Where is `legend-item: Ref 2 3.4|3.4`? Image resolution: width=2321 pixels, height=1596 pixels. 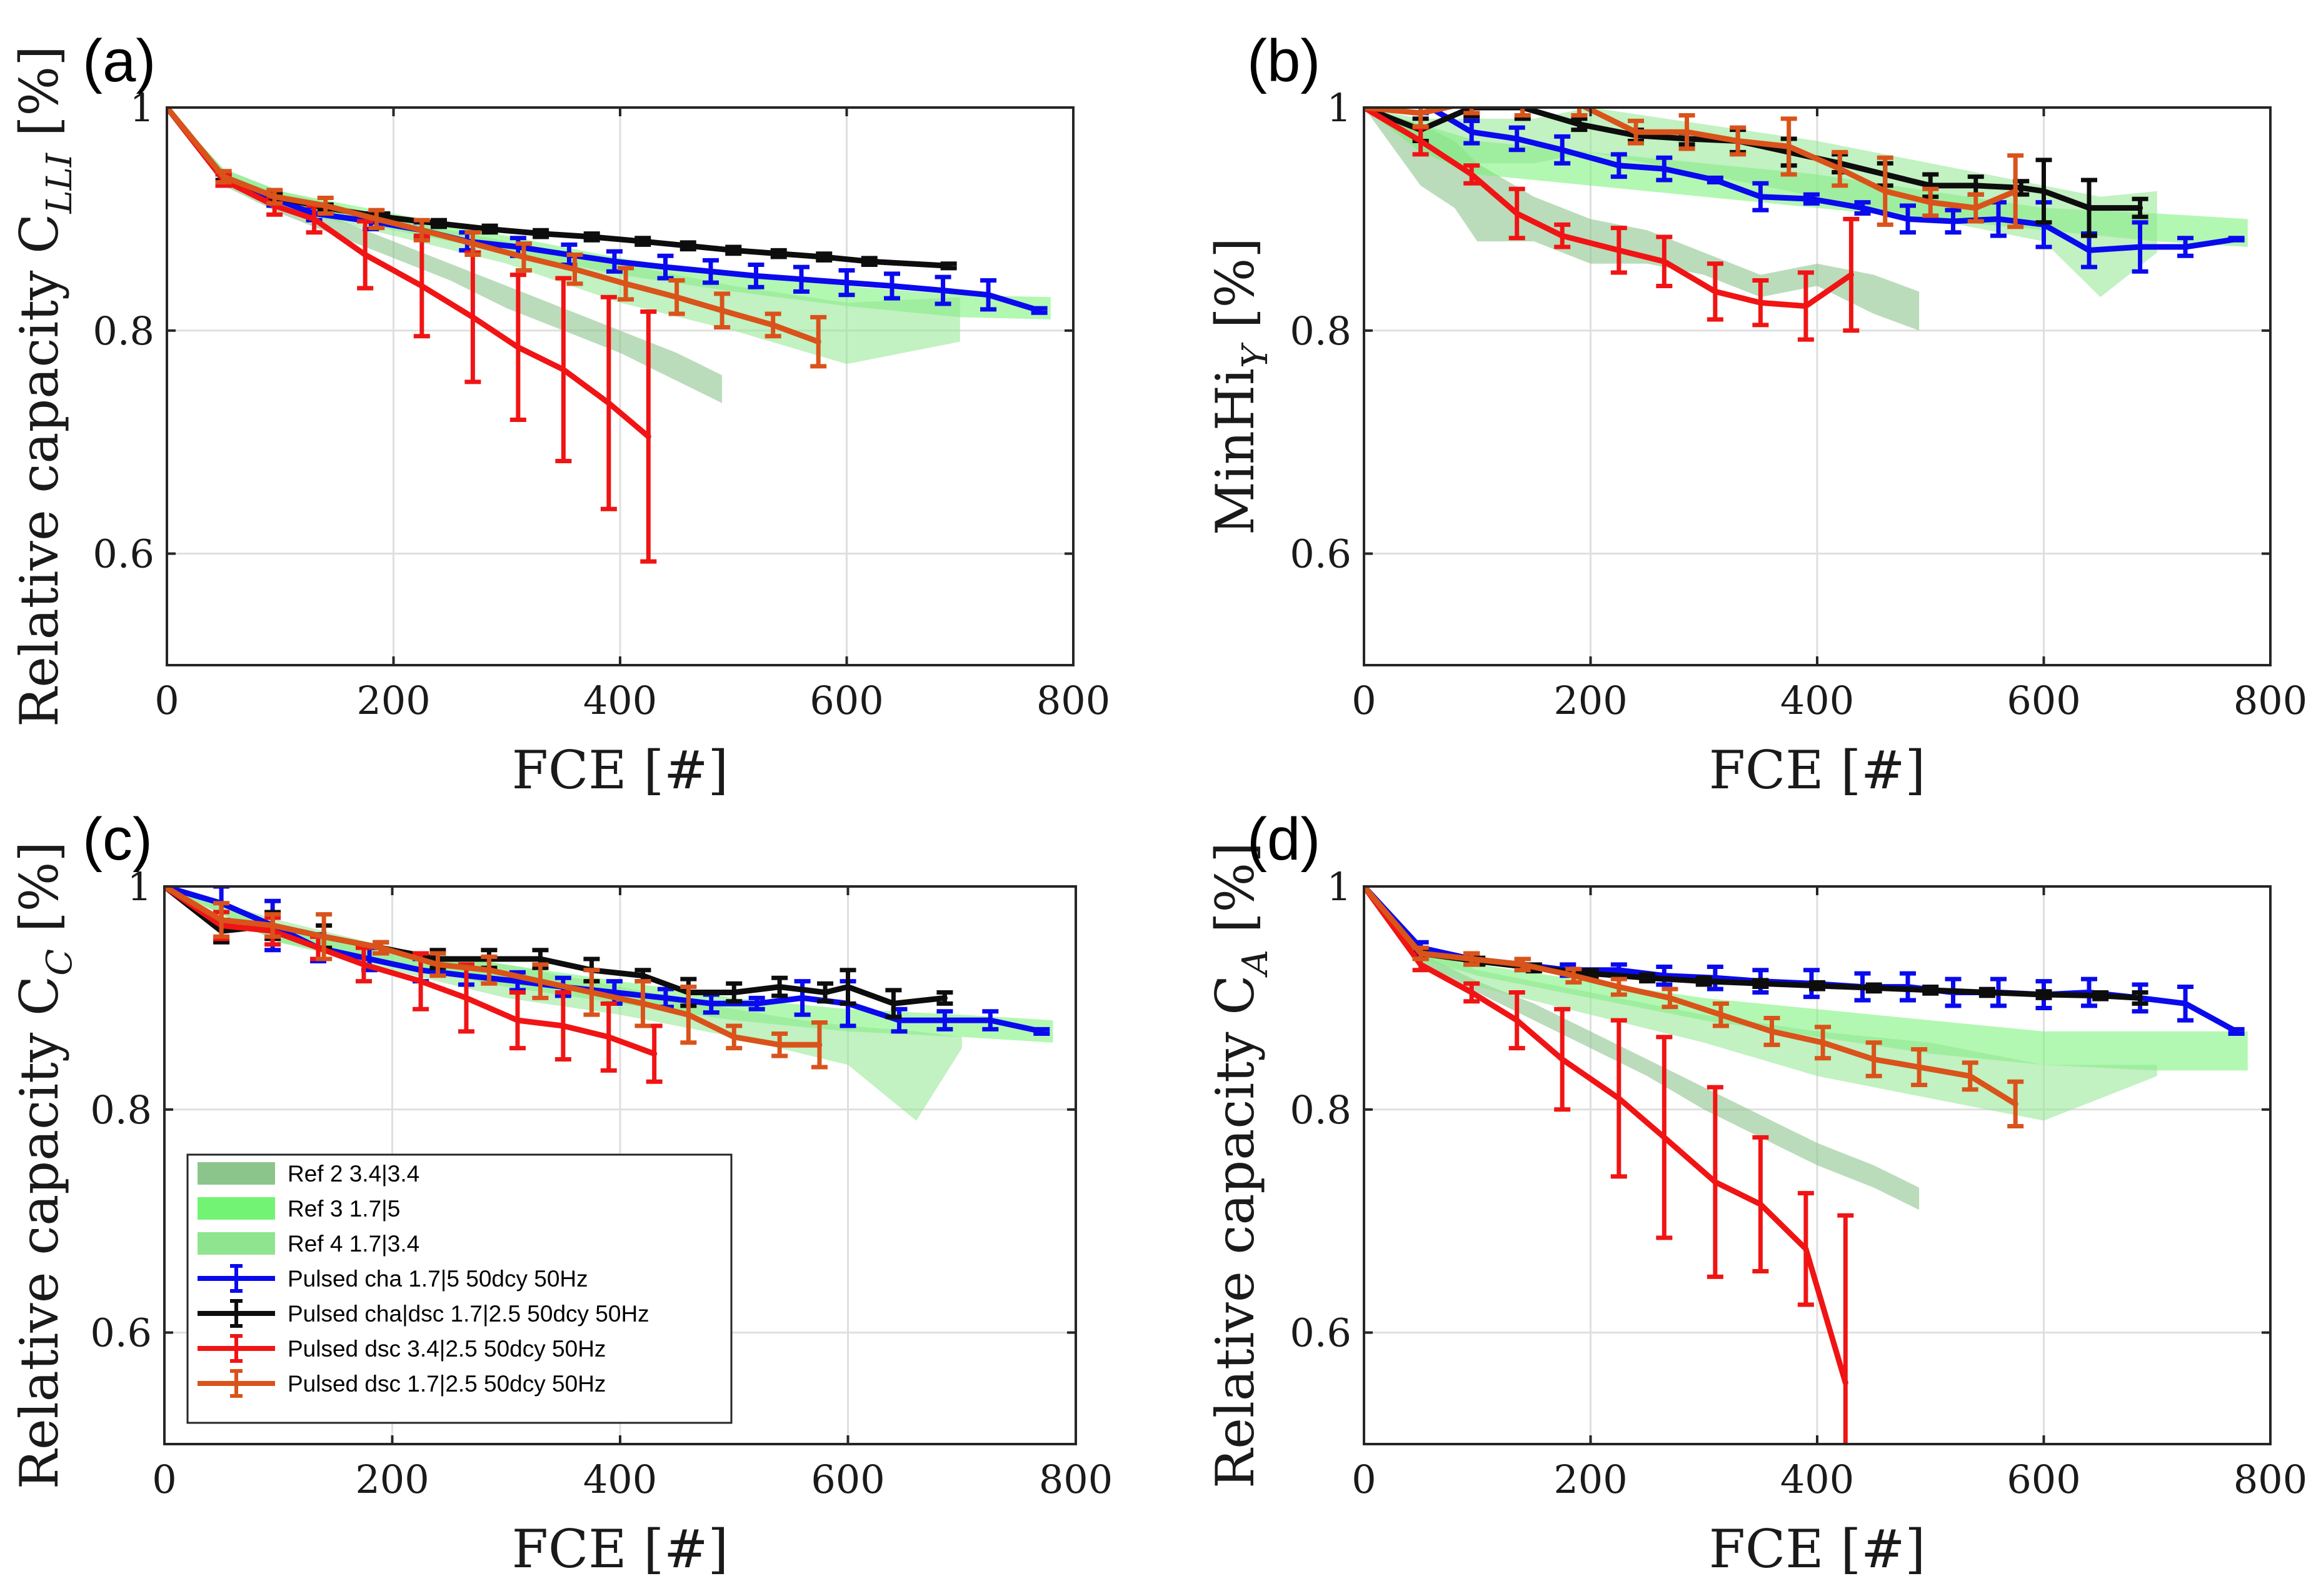
legend-item: Ref 2 3.4|3.4 is located at coordinates (308, 1174).